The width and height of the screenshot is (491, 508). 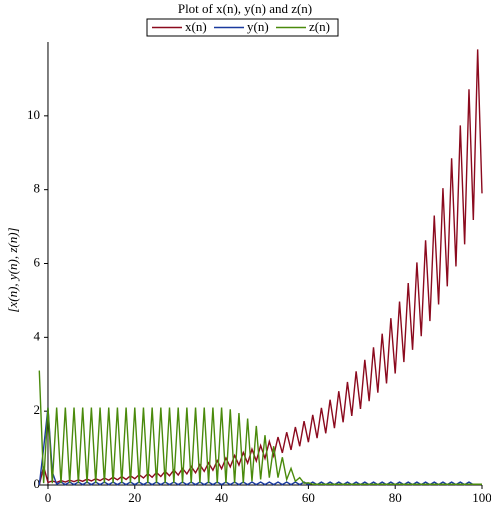 I want to click on y-tick-label: 2, so click(x=36, y=409).